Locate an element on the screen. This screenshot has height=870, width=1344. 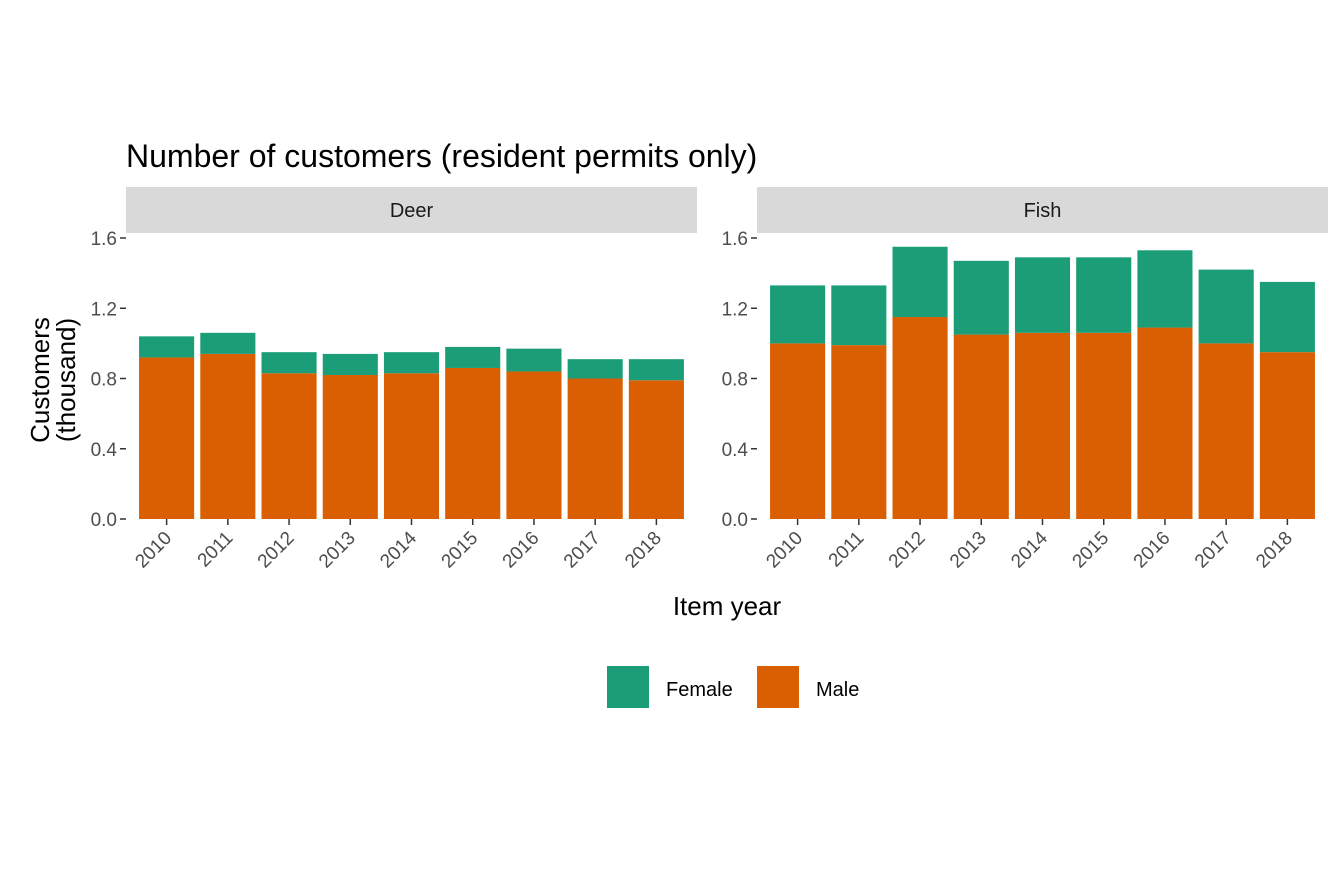
facet-strip-label: Fish is located at coordinates (1043, 211).